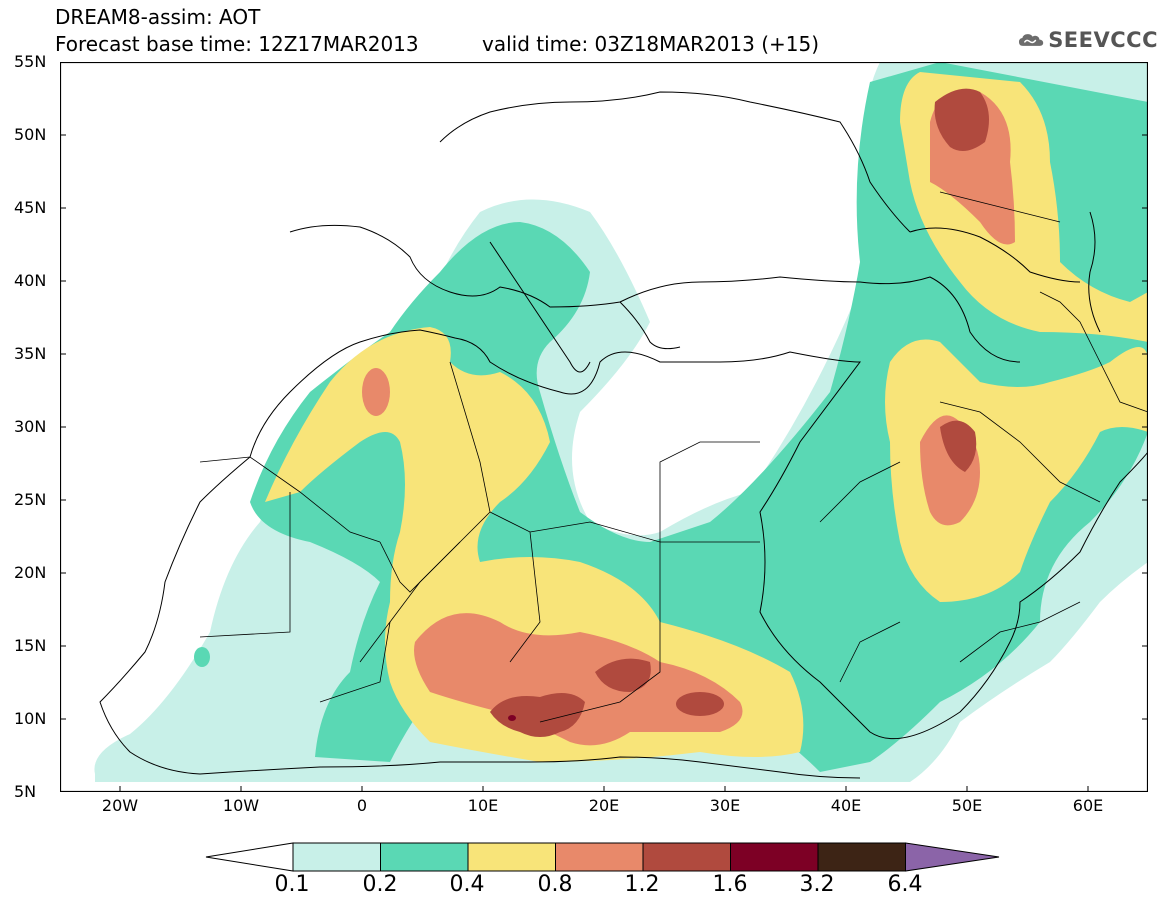 This screenshot has height=905, width=1165. I want to click on valid-time: valid time: 03Z18MAR2013 (+15), so click(651, 44).